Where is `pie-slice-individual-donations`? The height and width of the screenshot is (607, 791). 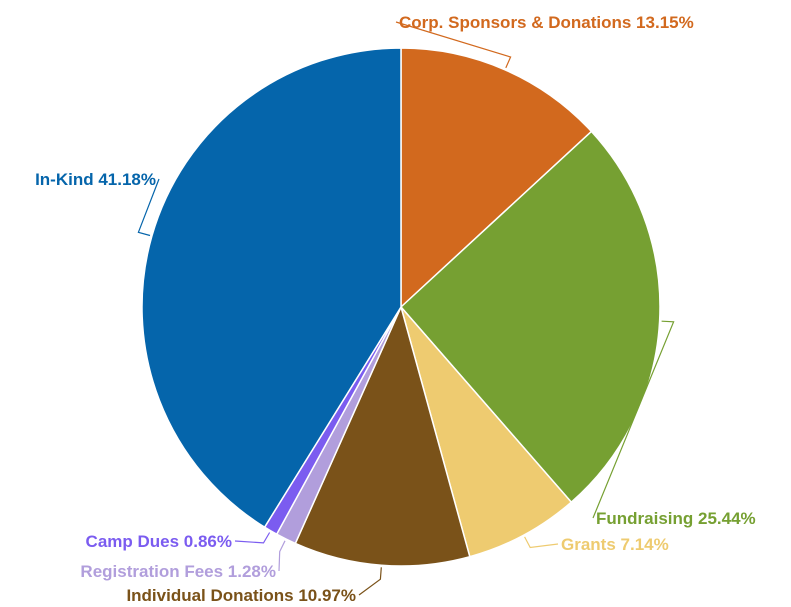 pie-slice-individual-donations is located at coordinates (382, 435).